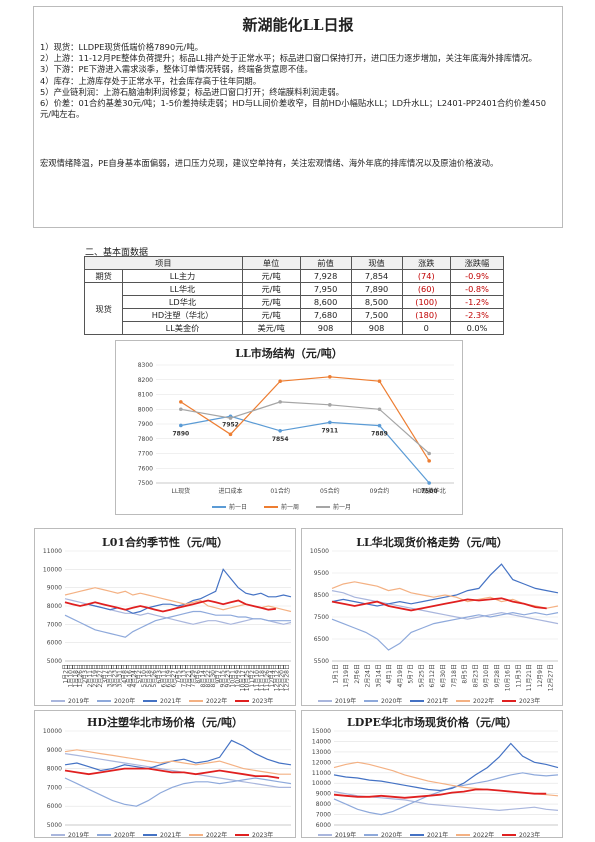  What do you see at coordinates (426, 315) in the screenshot?
I see `chg-cell: (180)` at bounding box center [426, 315].